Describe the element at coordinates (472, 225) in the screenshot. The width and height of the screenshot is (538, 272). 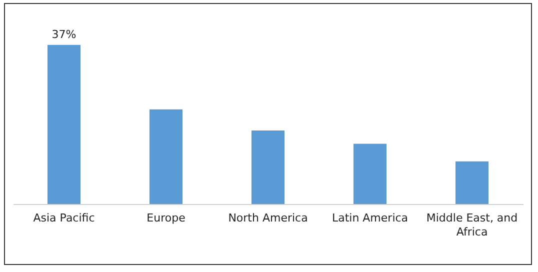
I see `x-tick-label: Middle East, and Africa` at that location.